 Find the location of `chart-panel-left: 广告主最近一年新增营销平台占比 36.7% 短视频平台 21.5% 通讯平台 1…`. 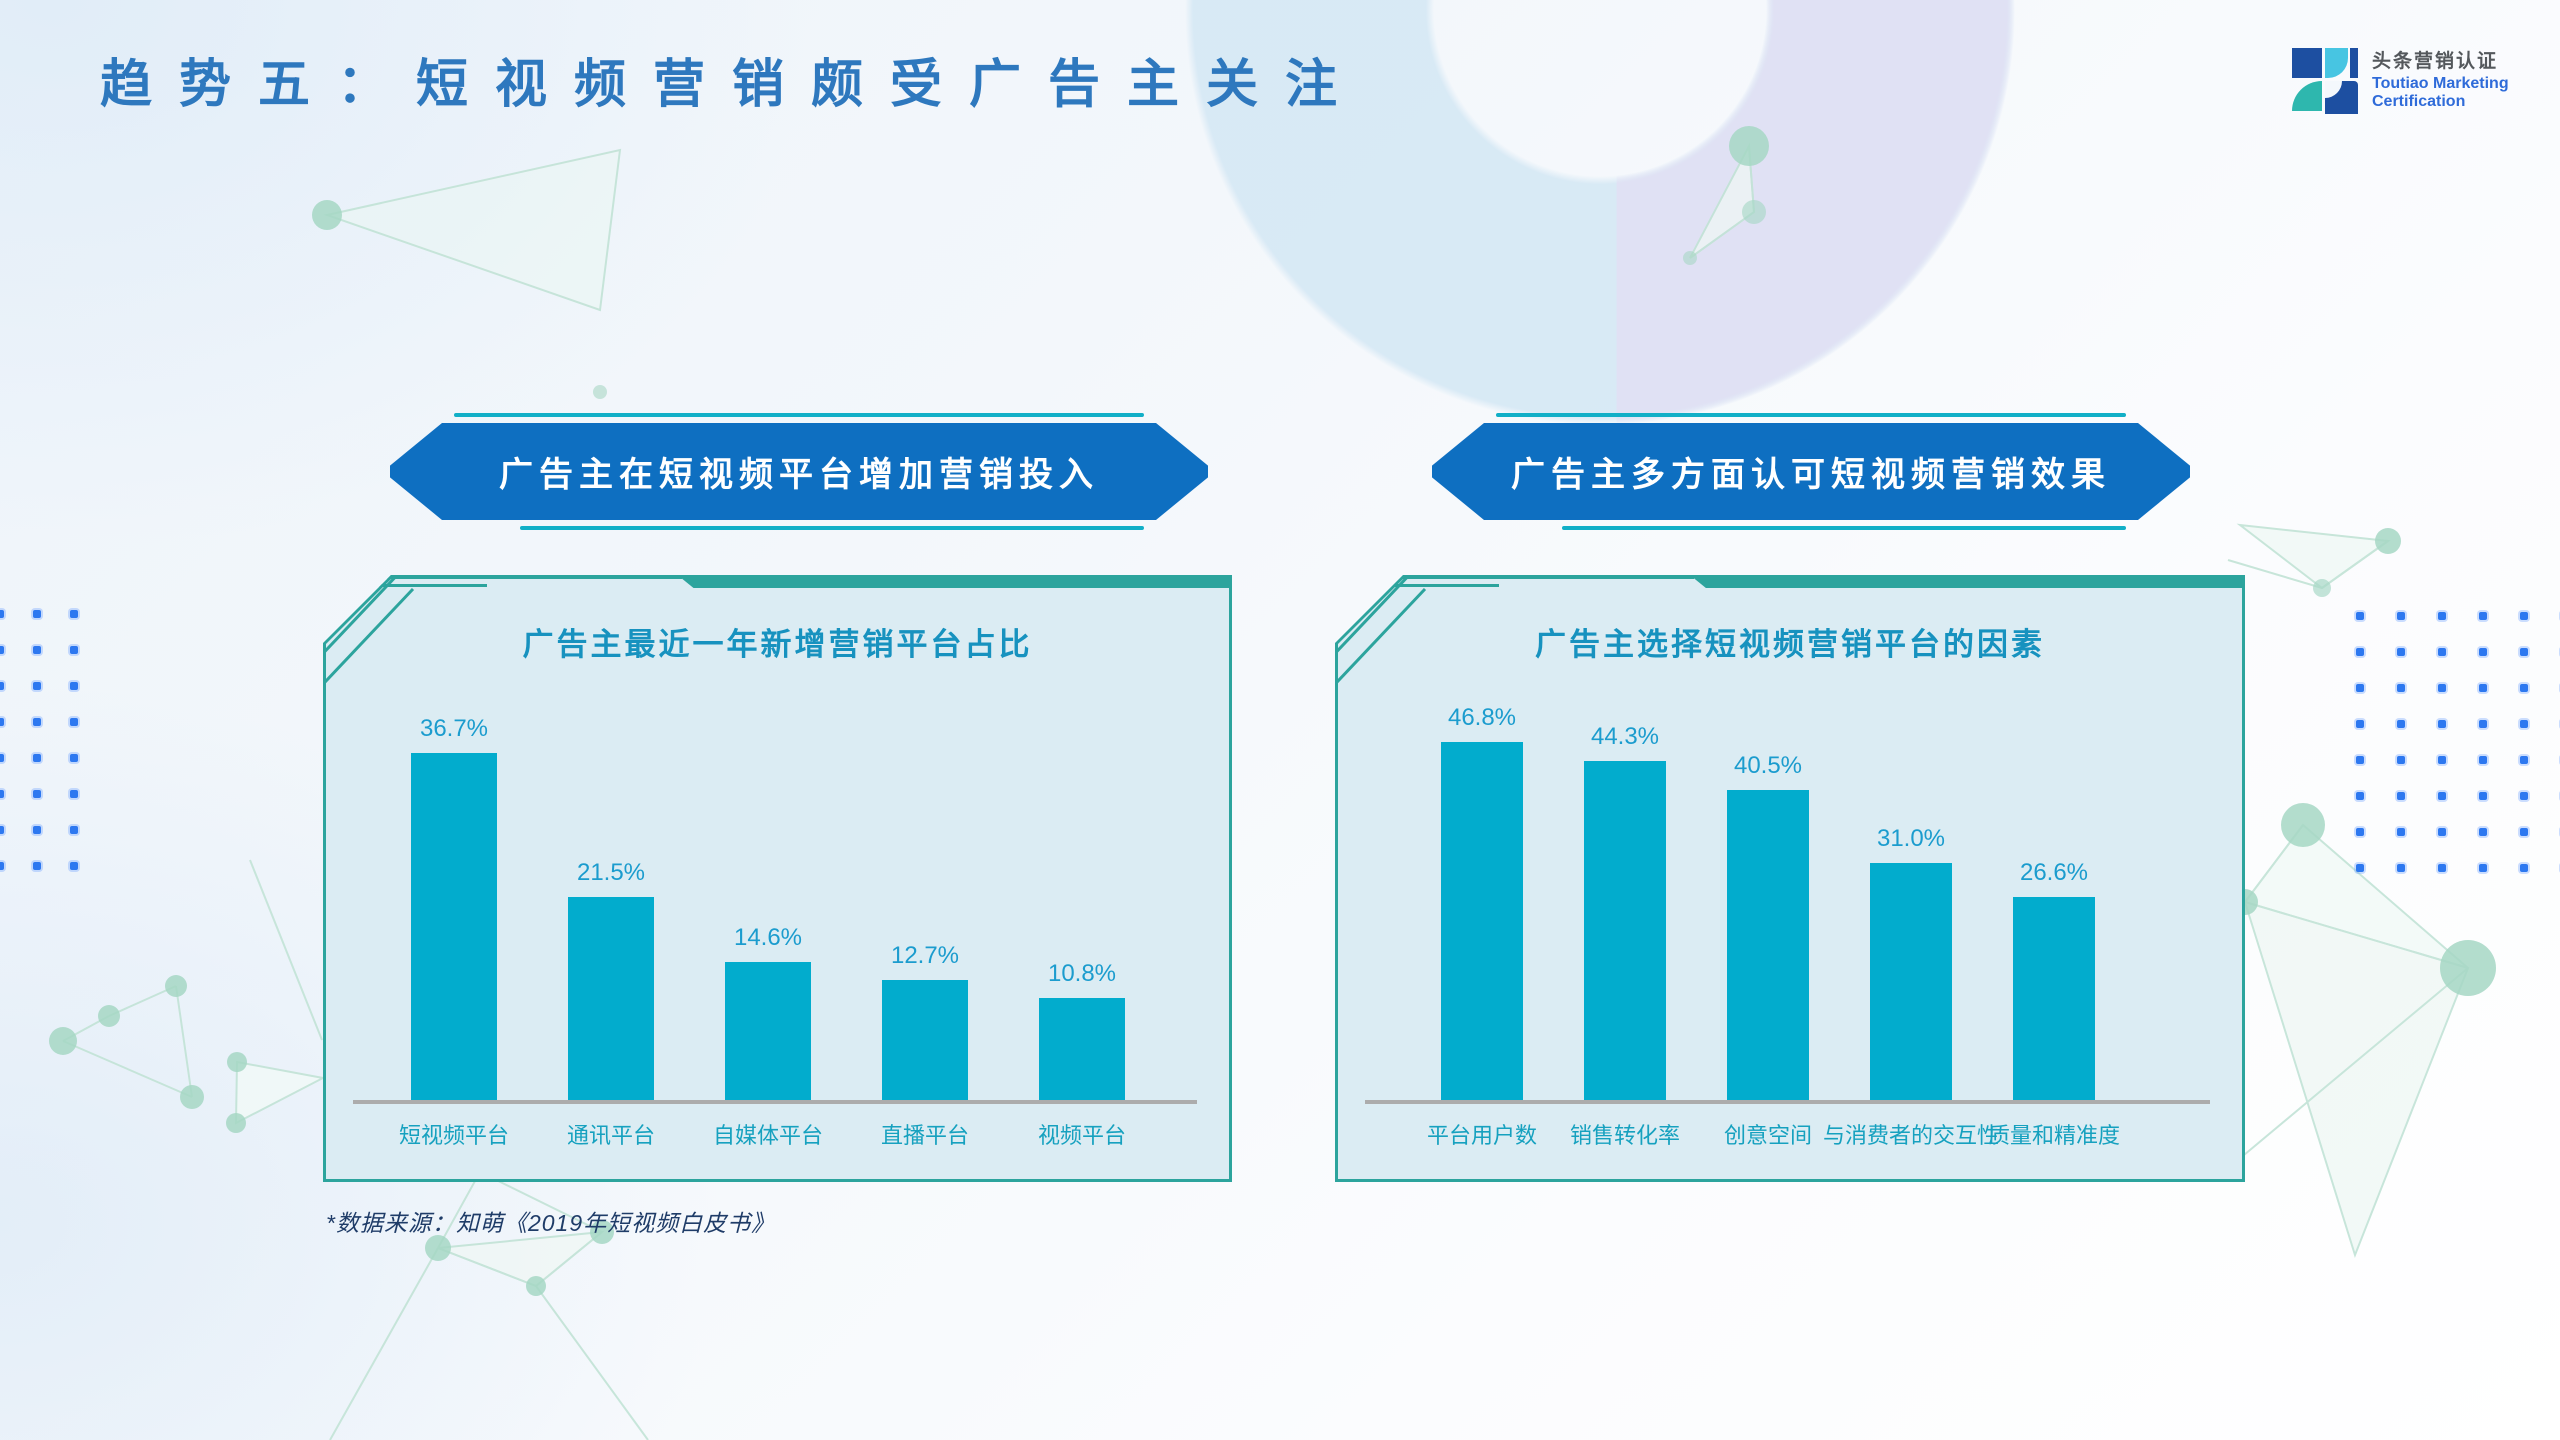

chart-panel-left: 广告主最近一年新增营销平台占比 36.7% 短视频平台 21.5% 通讯平台 1… is located at coordinates (777, 878).